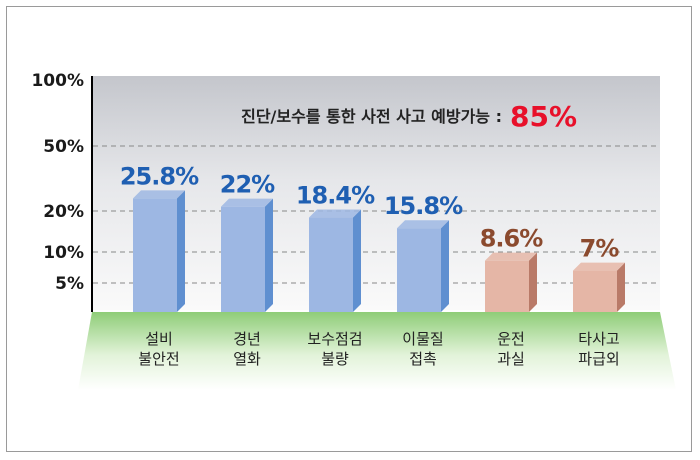 The image size is (700, 460). What do you see at coordinates (57, 182) in the screenshot?
I see `y-axis-ticks: 100% 50% 20% 10% 5%` at bounding box center [57, 182].